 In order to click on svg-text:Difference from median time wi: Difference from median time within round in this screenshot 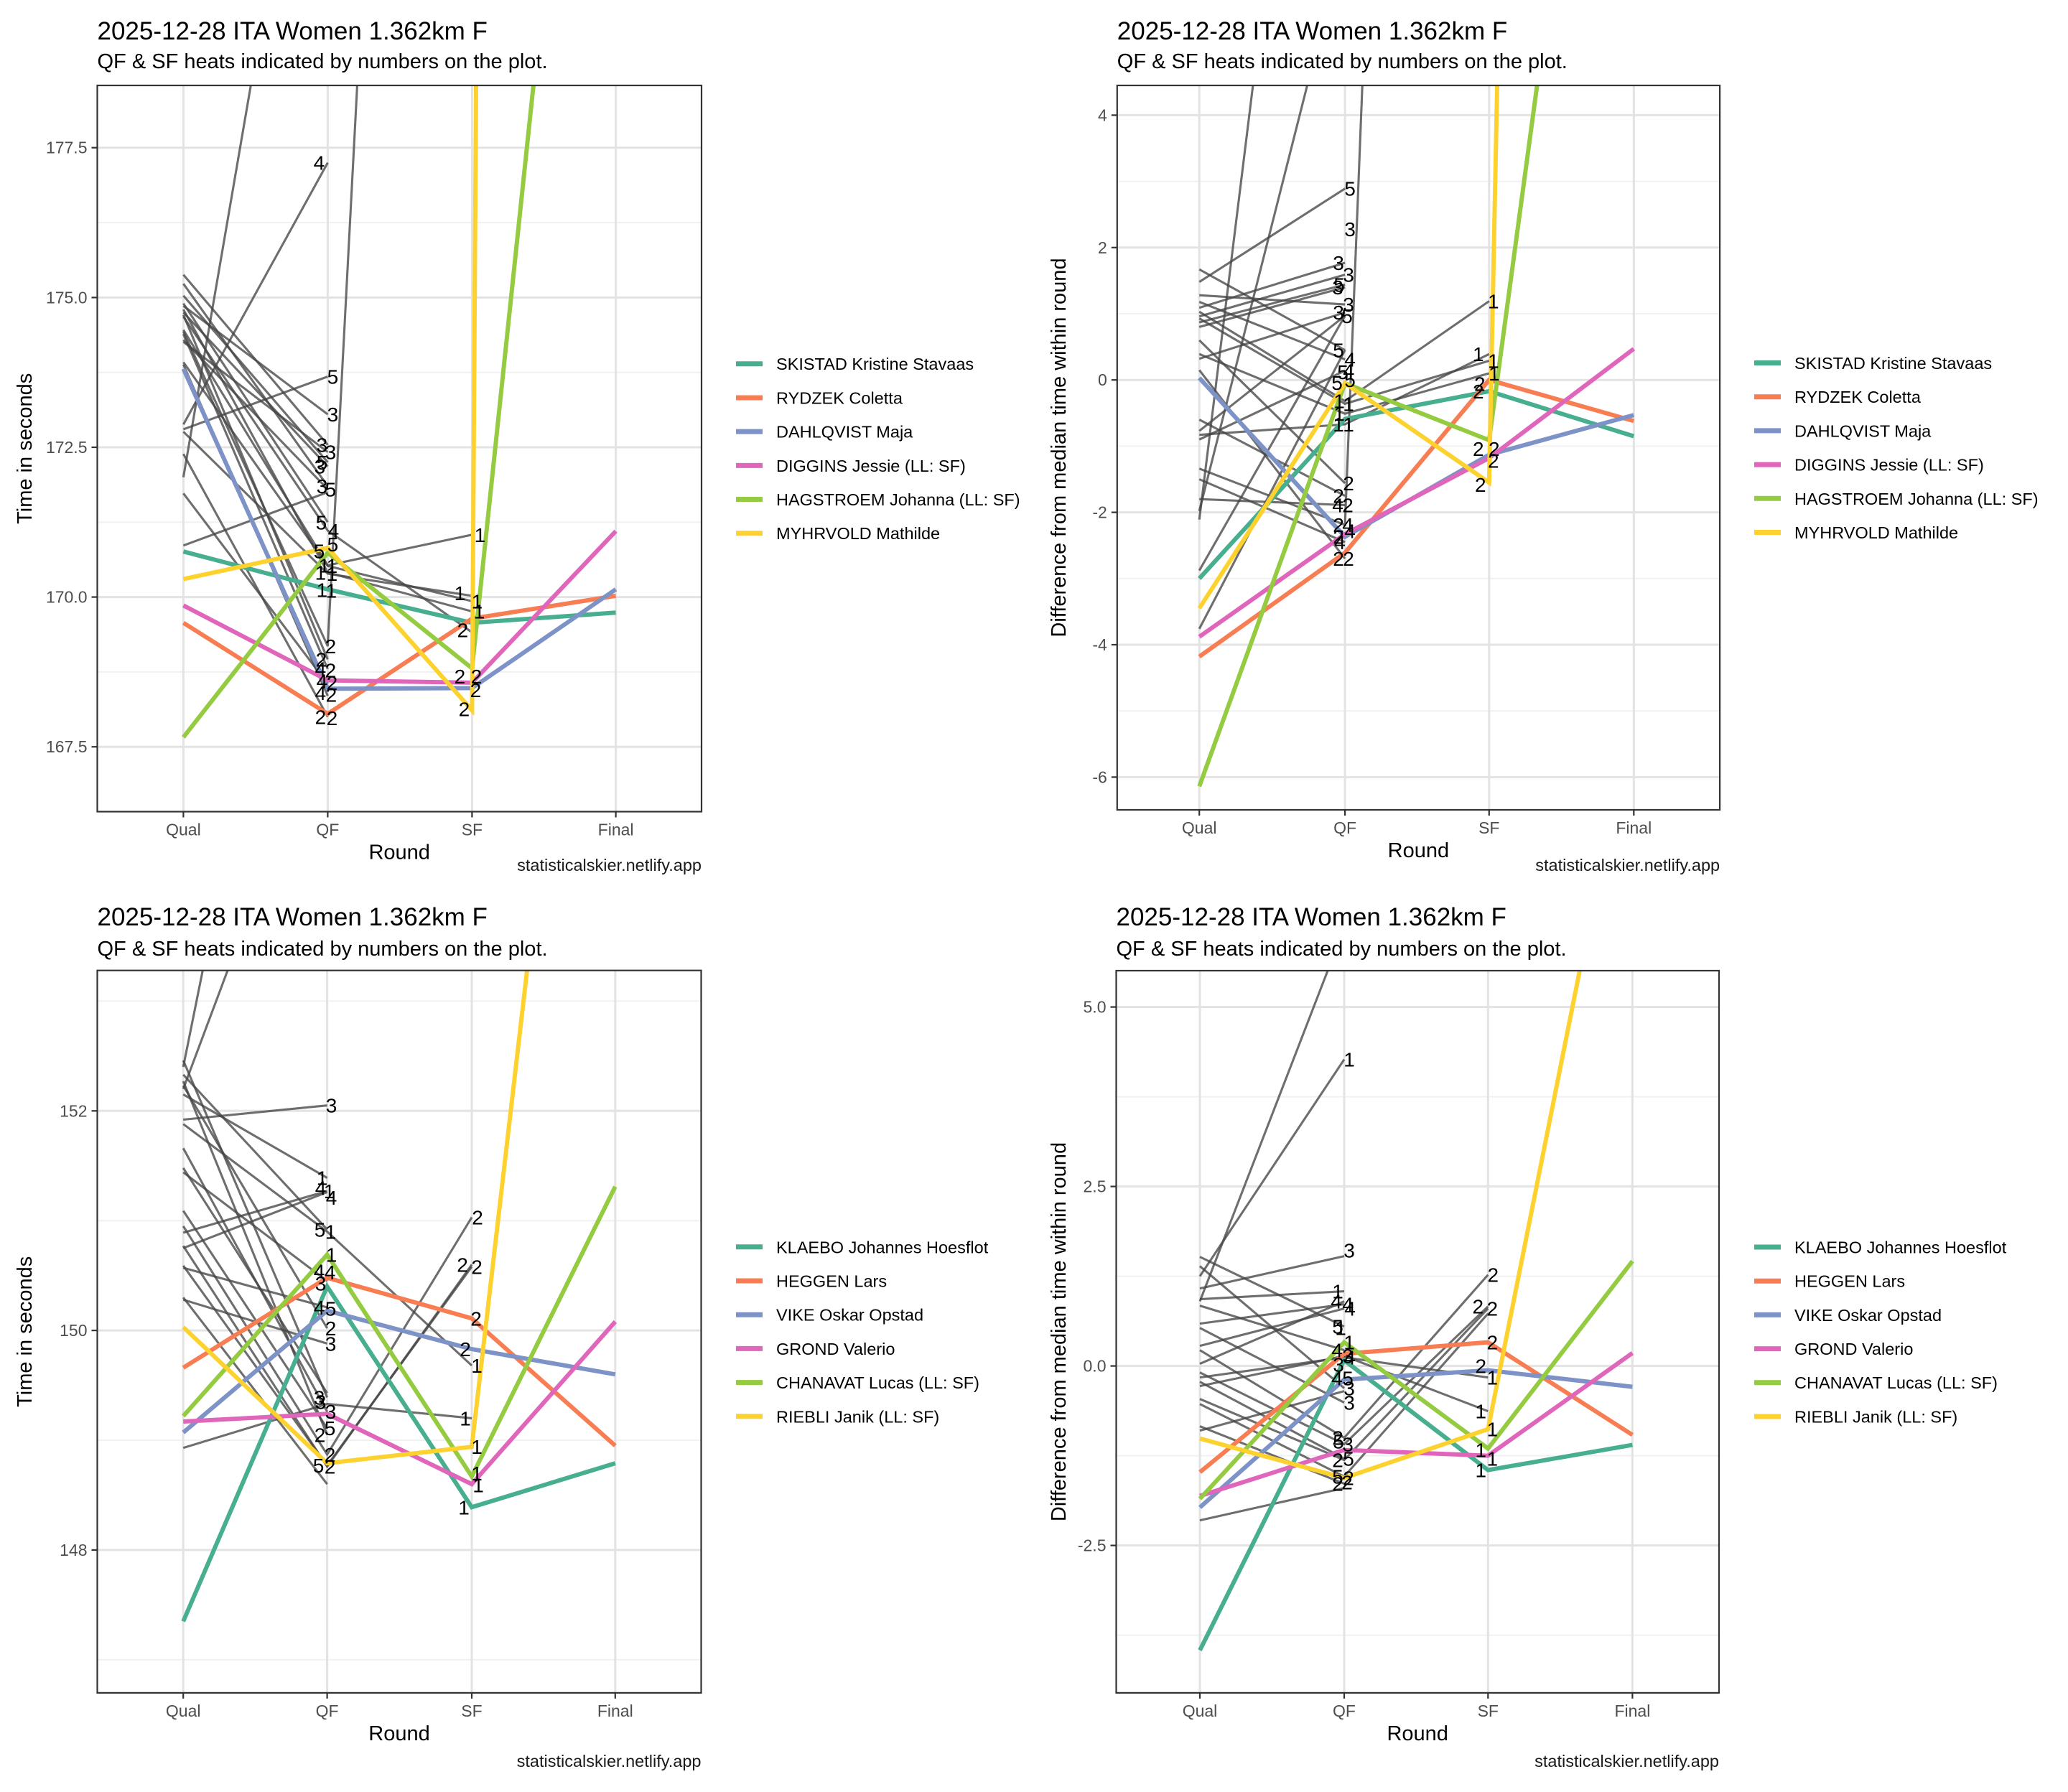, I will do `click(1059, 447)`.